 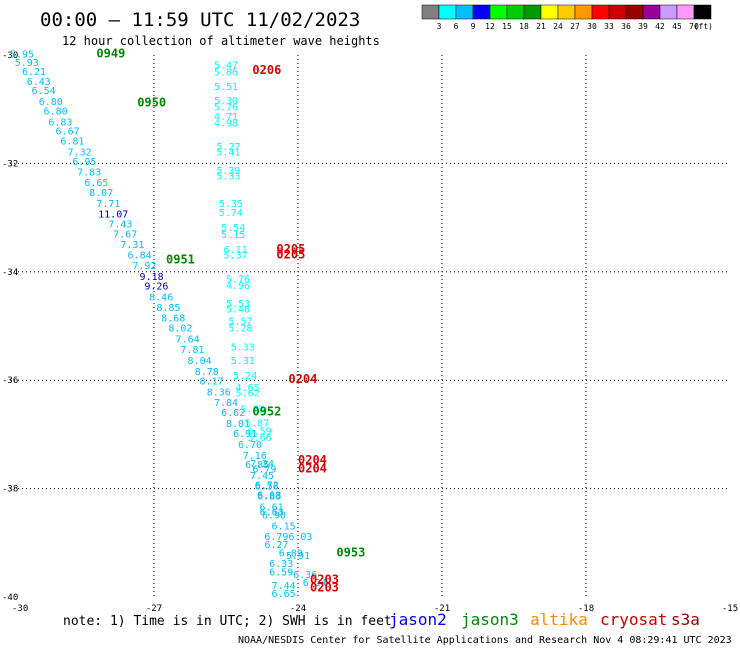 What do you see at coordinates (188, 339) in the screenshot?
I see `wave-height-value: 7.64` at bounding box center [188, 339].